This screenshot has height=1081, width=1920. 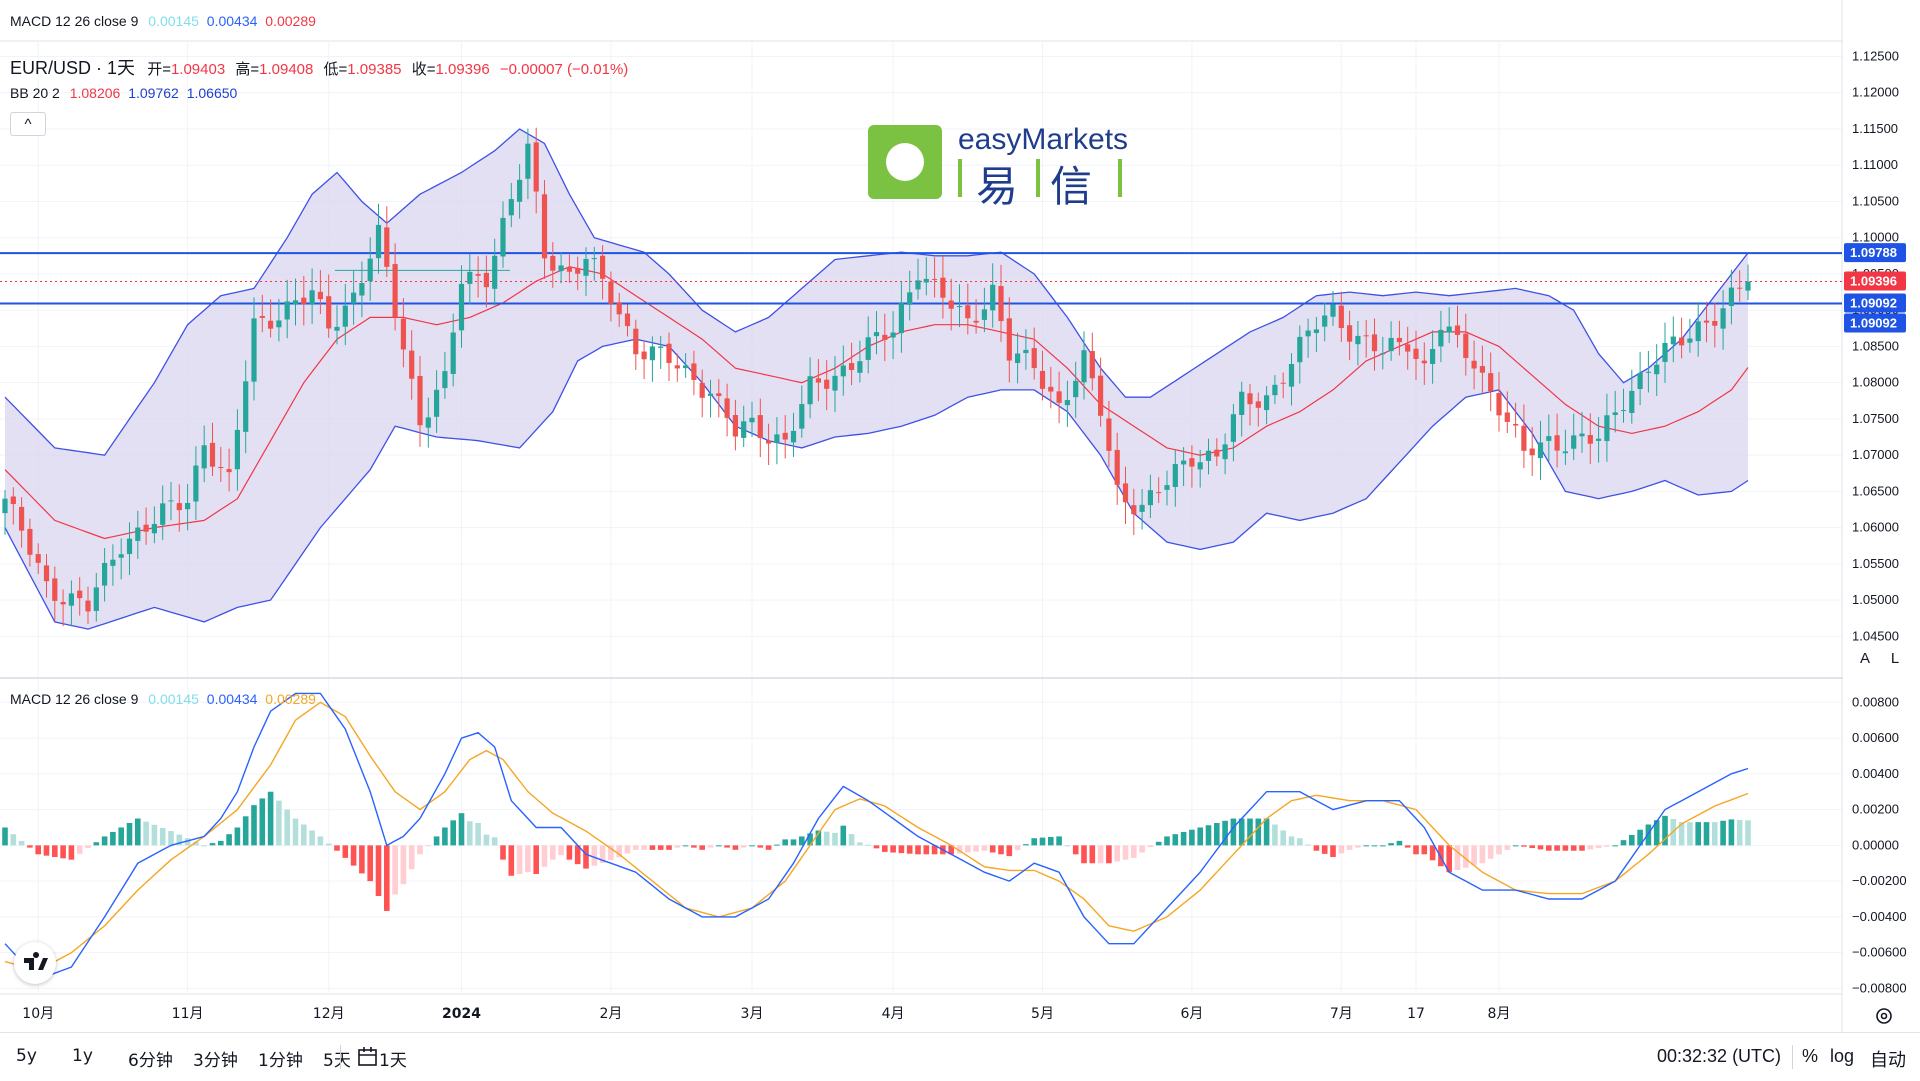 What do you see at coordinates (82, 1056) in the screenshot?
I see `range-button-1y: 1y` at bounding box center [82, 1056].